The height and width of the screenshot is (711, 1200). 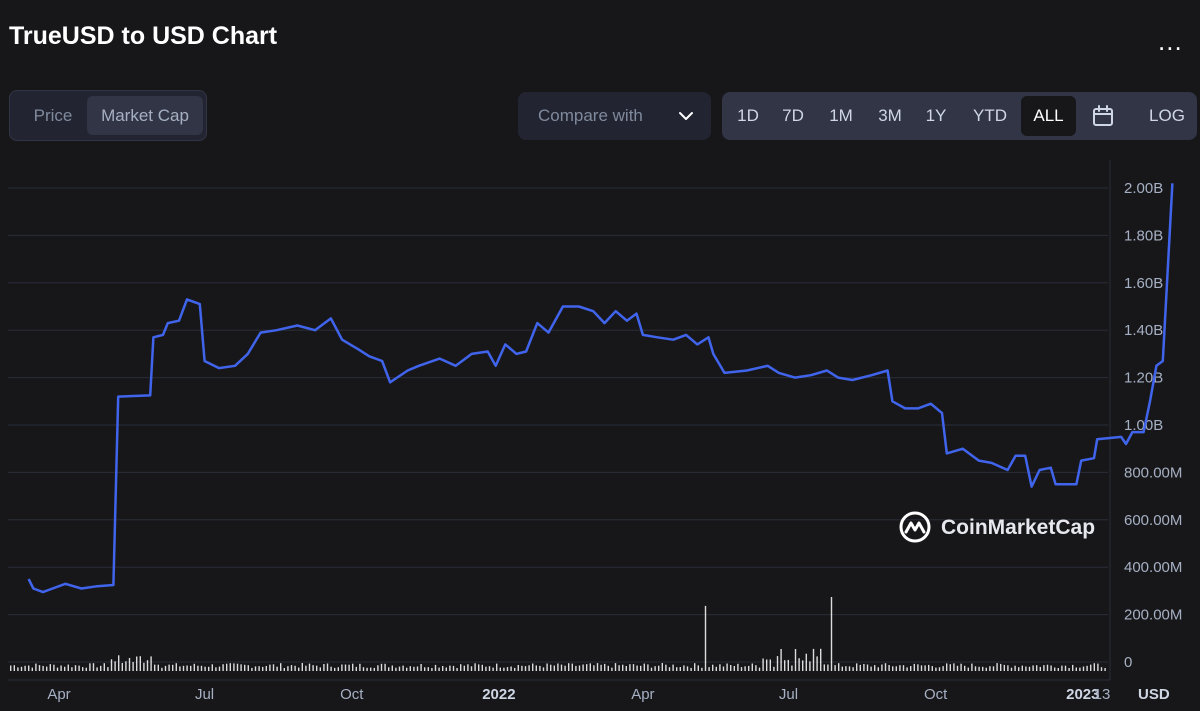 I want to click on y-tick-label: 1.40B, so click(x=1143, y=330).